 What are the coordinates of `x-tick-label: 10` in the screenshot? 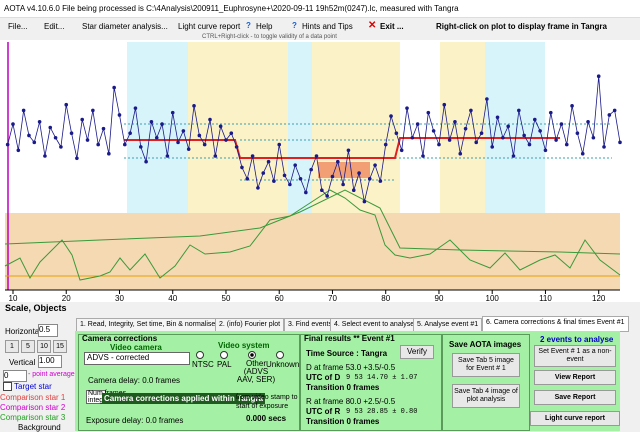 It's located at (13, 298).